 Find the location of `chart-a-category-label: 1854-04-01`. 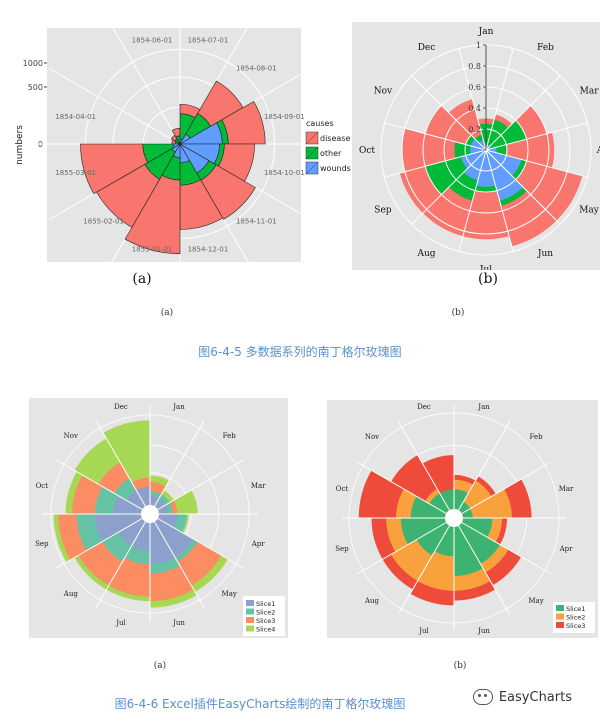

chart-a-category-label: 1854-04-01 is located at coordinates (75, 117).